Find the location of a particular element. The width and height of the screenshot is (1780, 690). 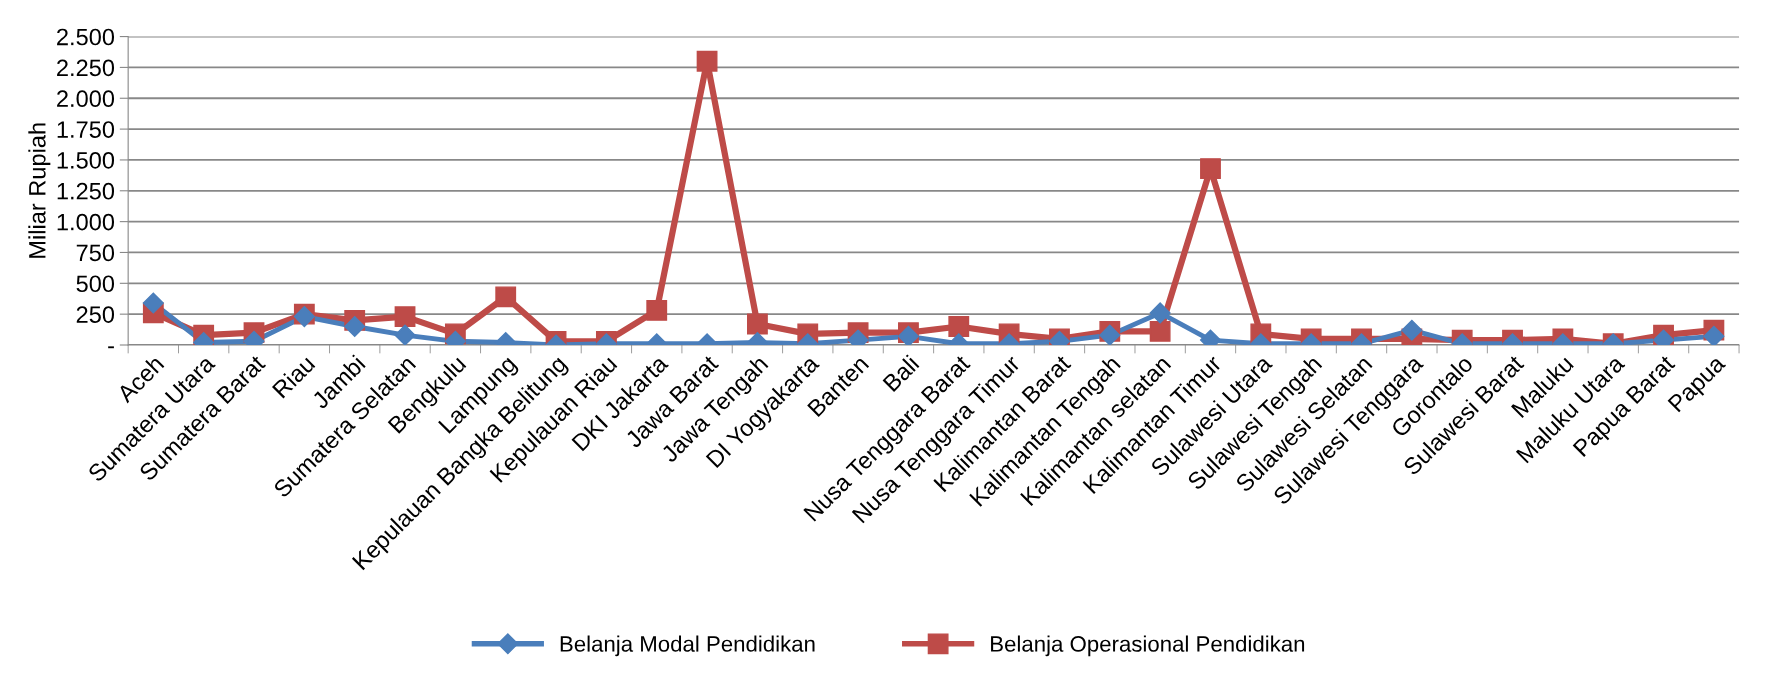

y-tick-label: 1.250 is located at coordinates (86, 191).